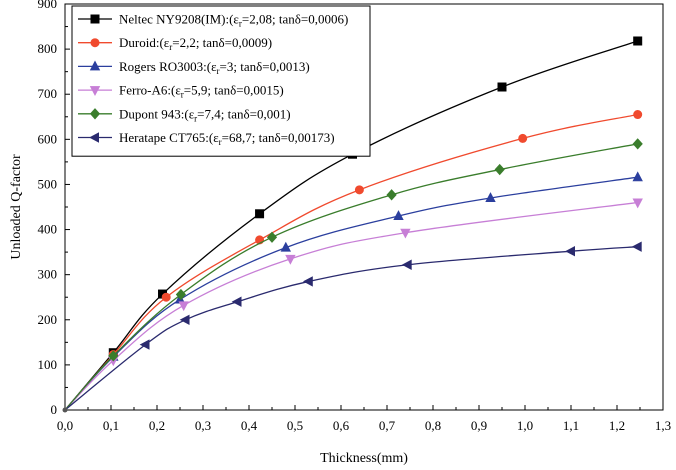  I want to click on x-tick-label: 1,1, so click(571, 425).